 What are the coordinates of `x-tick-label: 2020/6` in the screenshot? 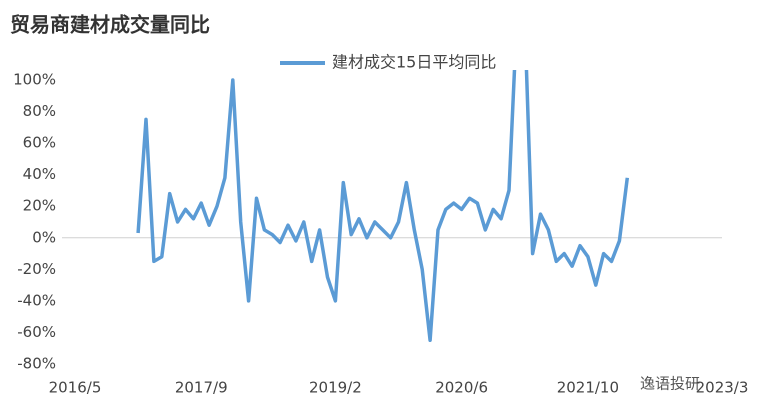 It's located at (461, 388).